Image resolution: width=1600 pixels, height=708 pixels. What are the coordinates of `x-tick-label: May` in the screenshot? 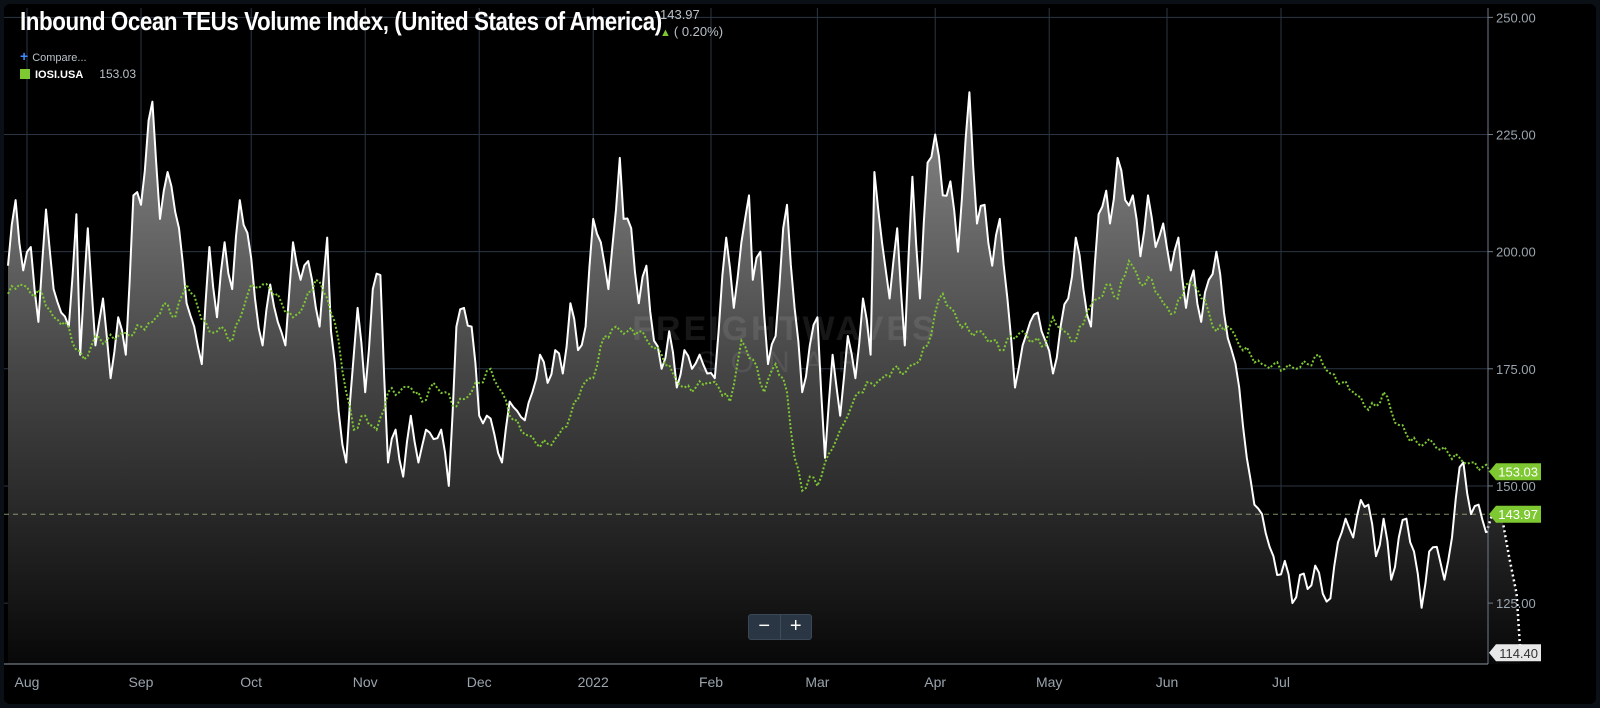 It's located at (1049, 682).